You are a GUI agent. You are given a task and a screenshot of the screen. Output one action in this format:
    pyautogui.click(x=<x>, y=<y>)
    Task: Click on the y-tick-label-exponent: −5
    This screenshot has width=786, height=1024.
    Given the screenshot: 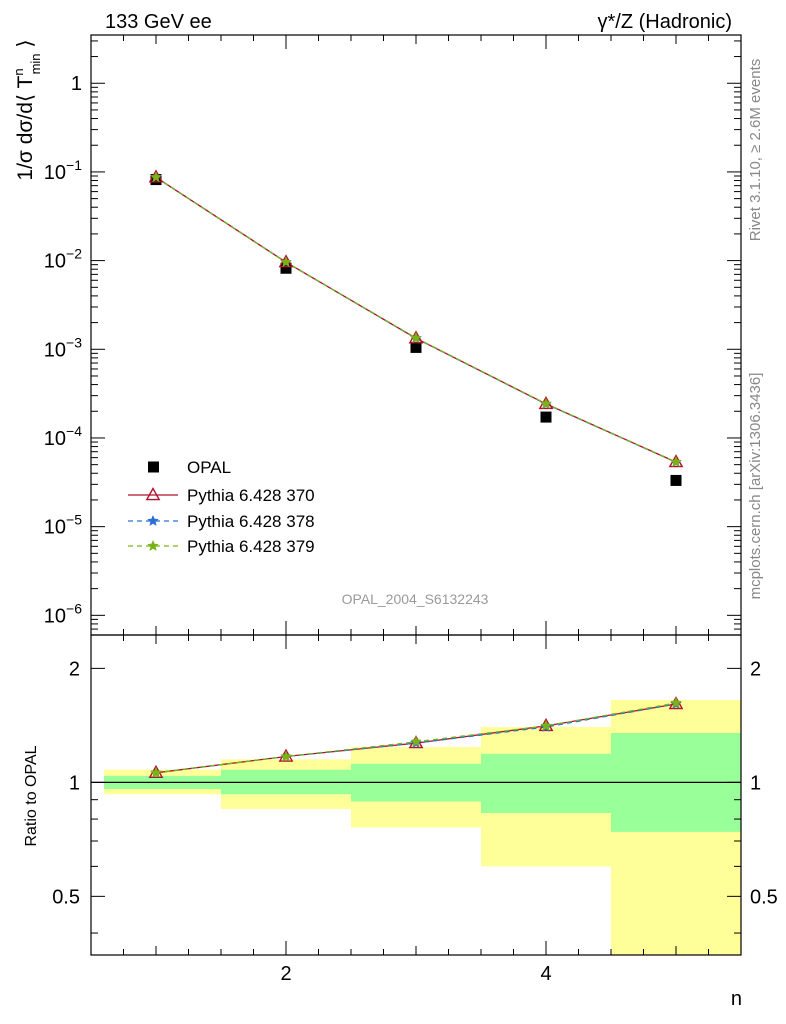 What is the action you would take?
    pyautogui.click(x=74, y=520)
    